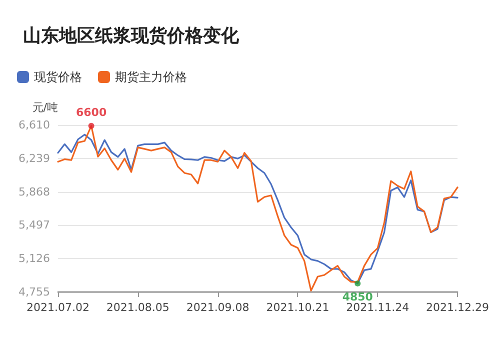 This screenshot has width=500, height=340. I want to click on y-tick-label: 5,126, so click(34, 259).